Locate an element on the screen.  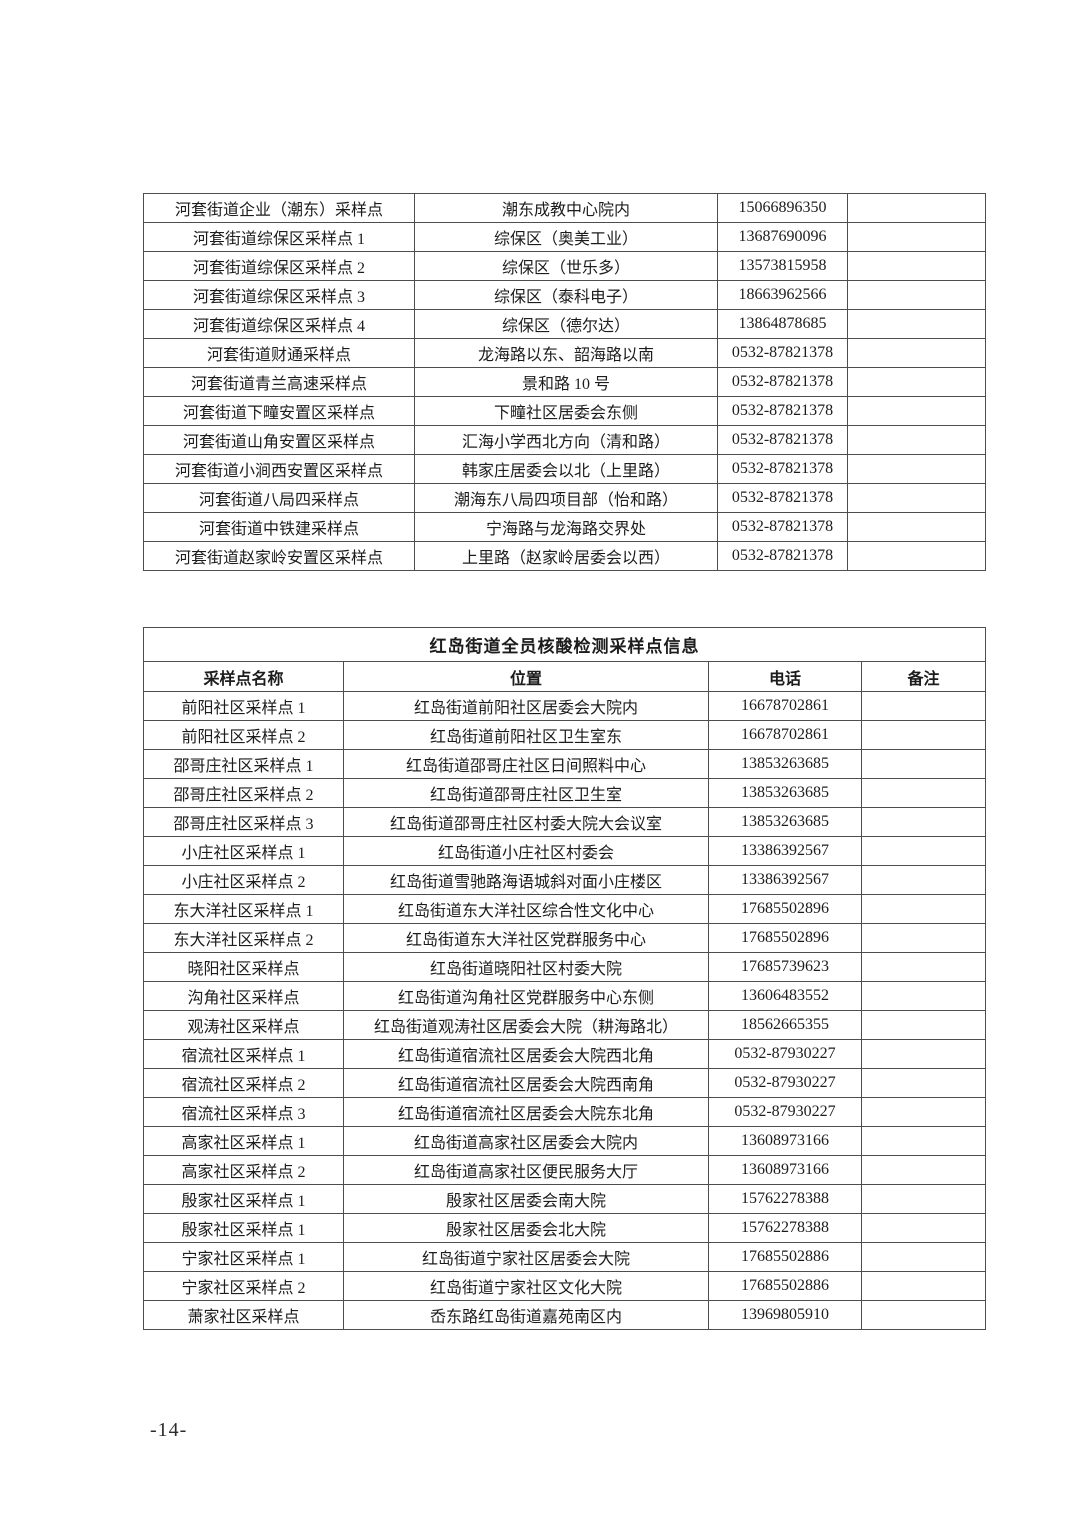
table-row: 观涛社区采样点 红岛街道观涛社区居委会大院（耕海路北） 18562665355 is located at coordinates (564, 1025).